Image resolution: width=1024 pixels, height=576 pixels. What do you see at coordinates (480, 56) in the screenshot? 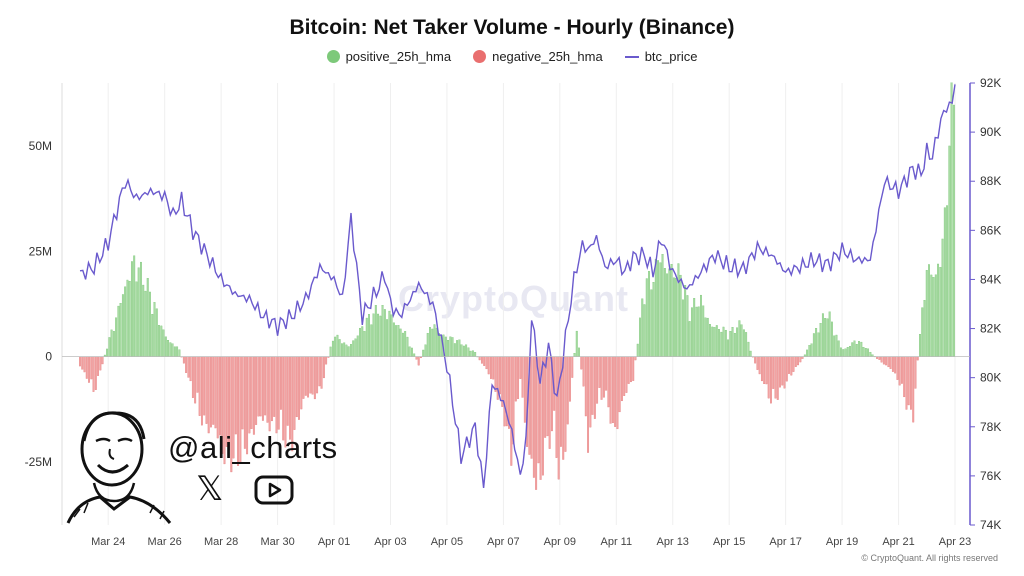
I see `legend-swatch-negative` at bounding box center [480, 56].